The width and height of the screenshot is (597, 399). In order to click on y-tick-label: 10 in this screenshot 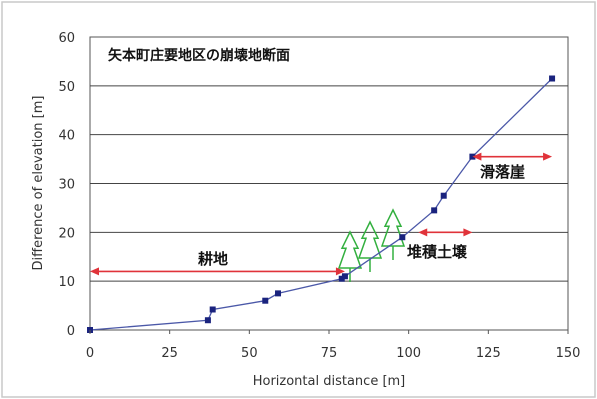, I will do `click(66, 282)`.